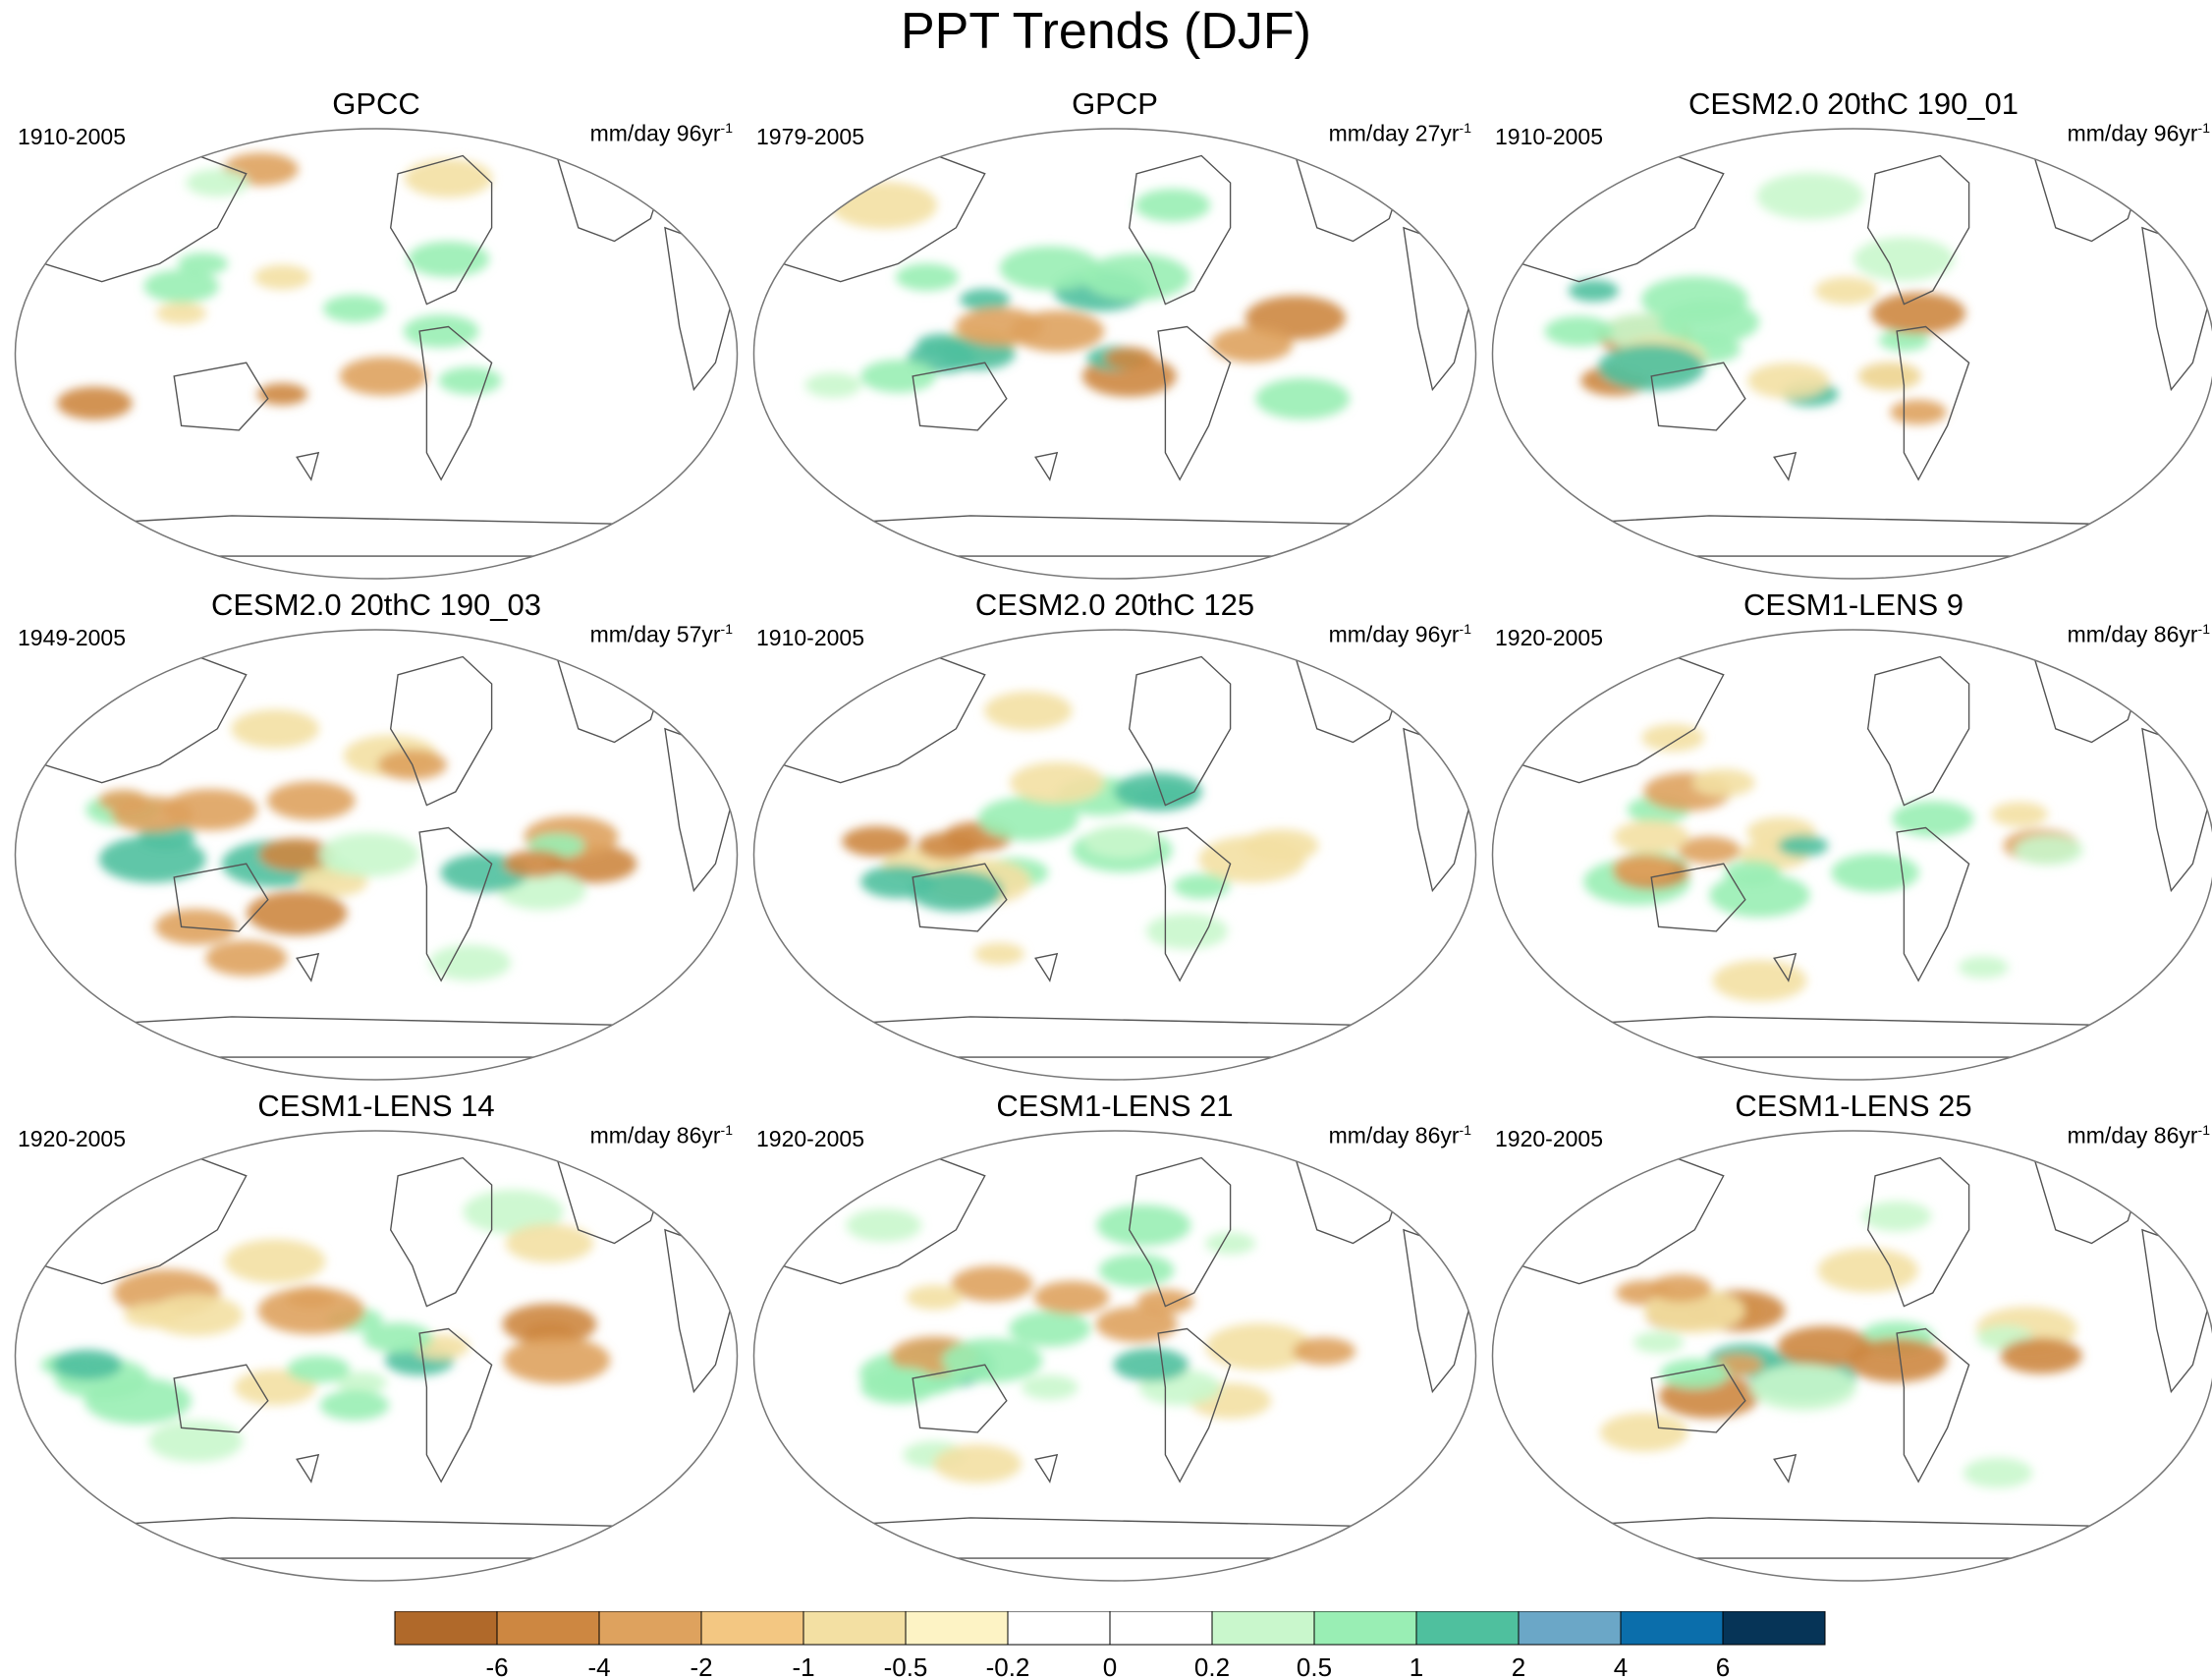 The height and width of the screenshot is (1680, 2212). What do you see at coordinates (803, 1666) in the screenshot?
I see `colorbar-tick-label: -1` at bounding box center [803, 1666].